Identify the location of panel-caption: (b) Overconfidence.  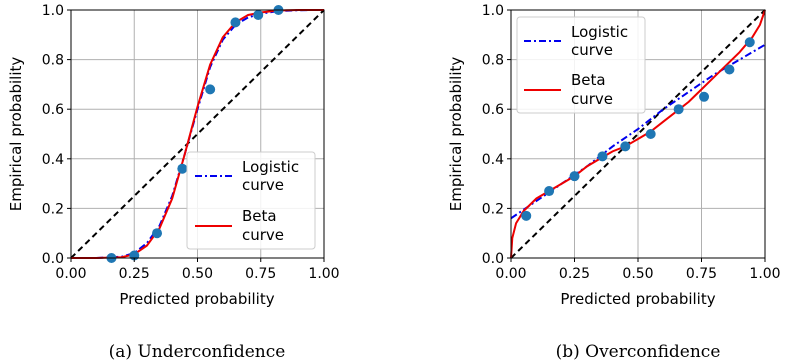
(638, 352).